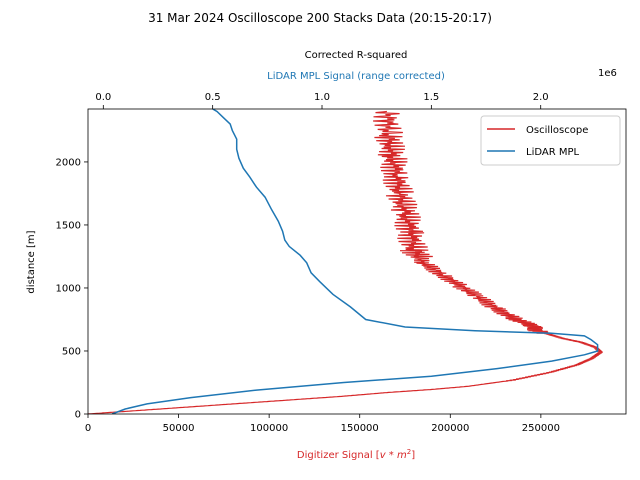 Image resolution: width=640 pixels, height=480 pixels. I want to click on y-tick-label: 2000, so click(68, 162).